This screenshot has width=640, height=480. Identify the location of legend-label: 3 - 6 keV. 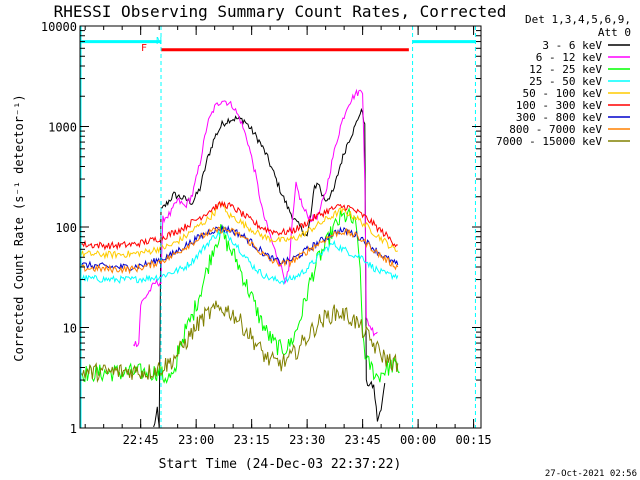
(572, 45).